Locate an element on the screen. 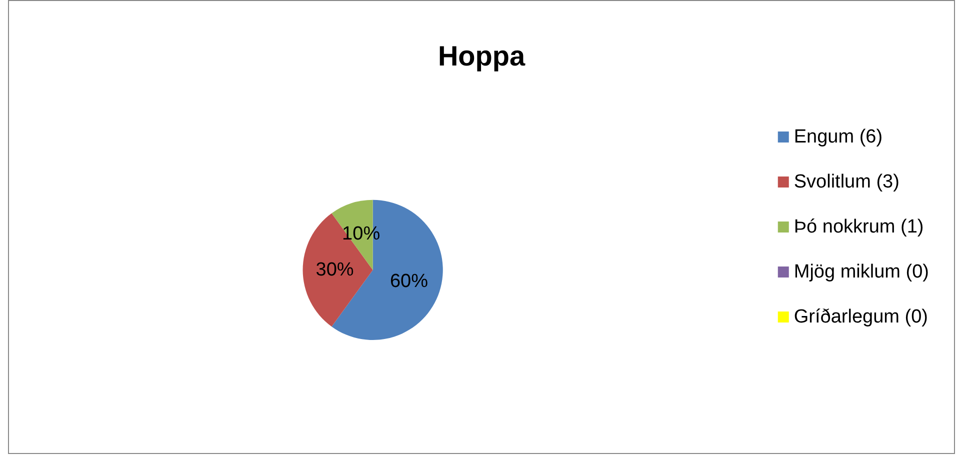 This screenshot has width=957, height=456. chart-title: Hoppa is located at coordinates (482, 56).